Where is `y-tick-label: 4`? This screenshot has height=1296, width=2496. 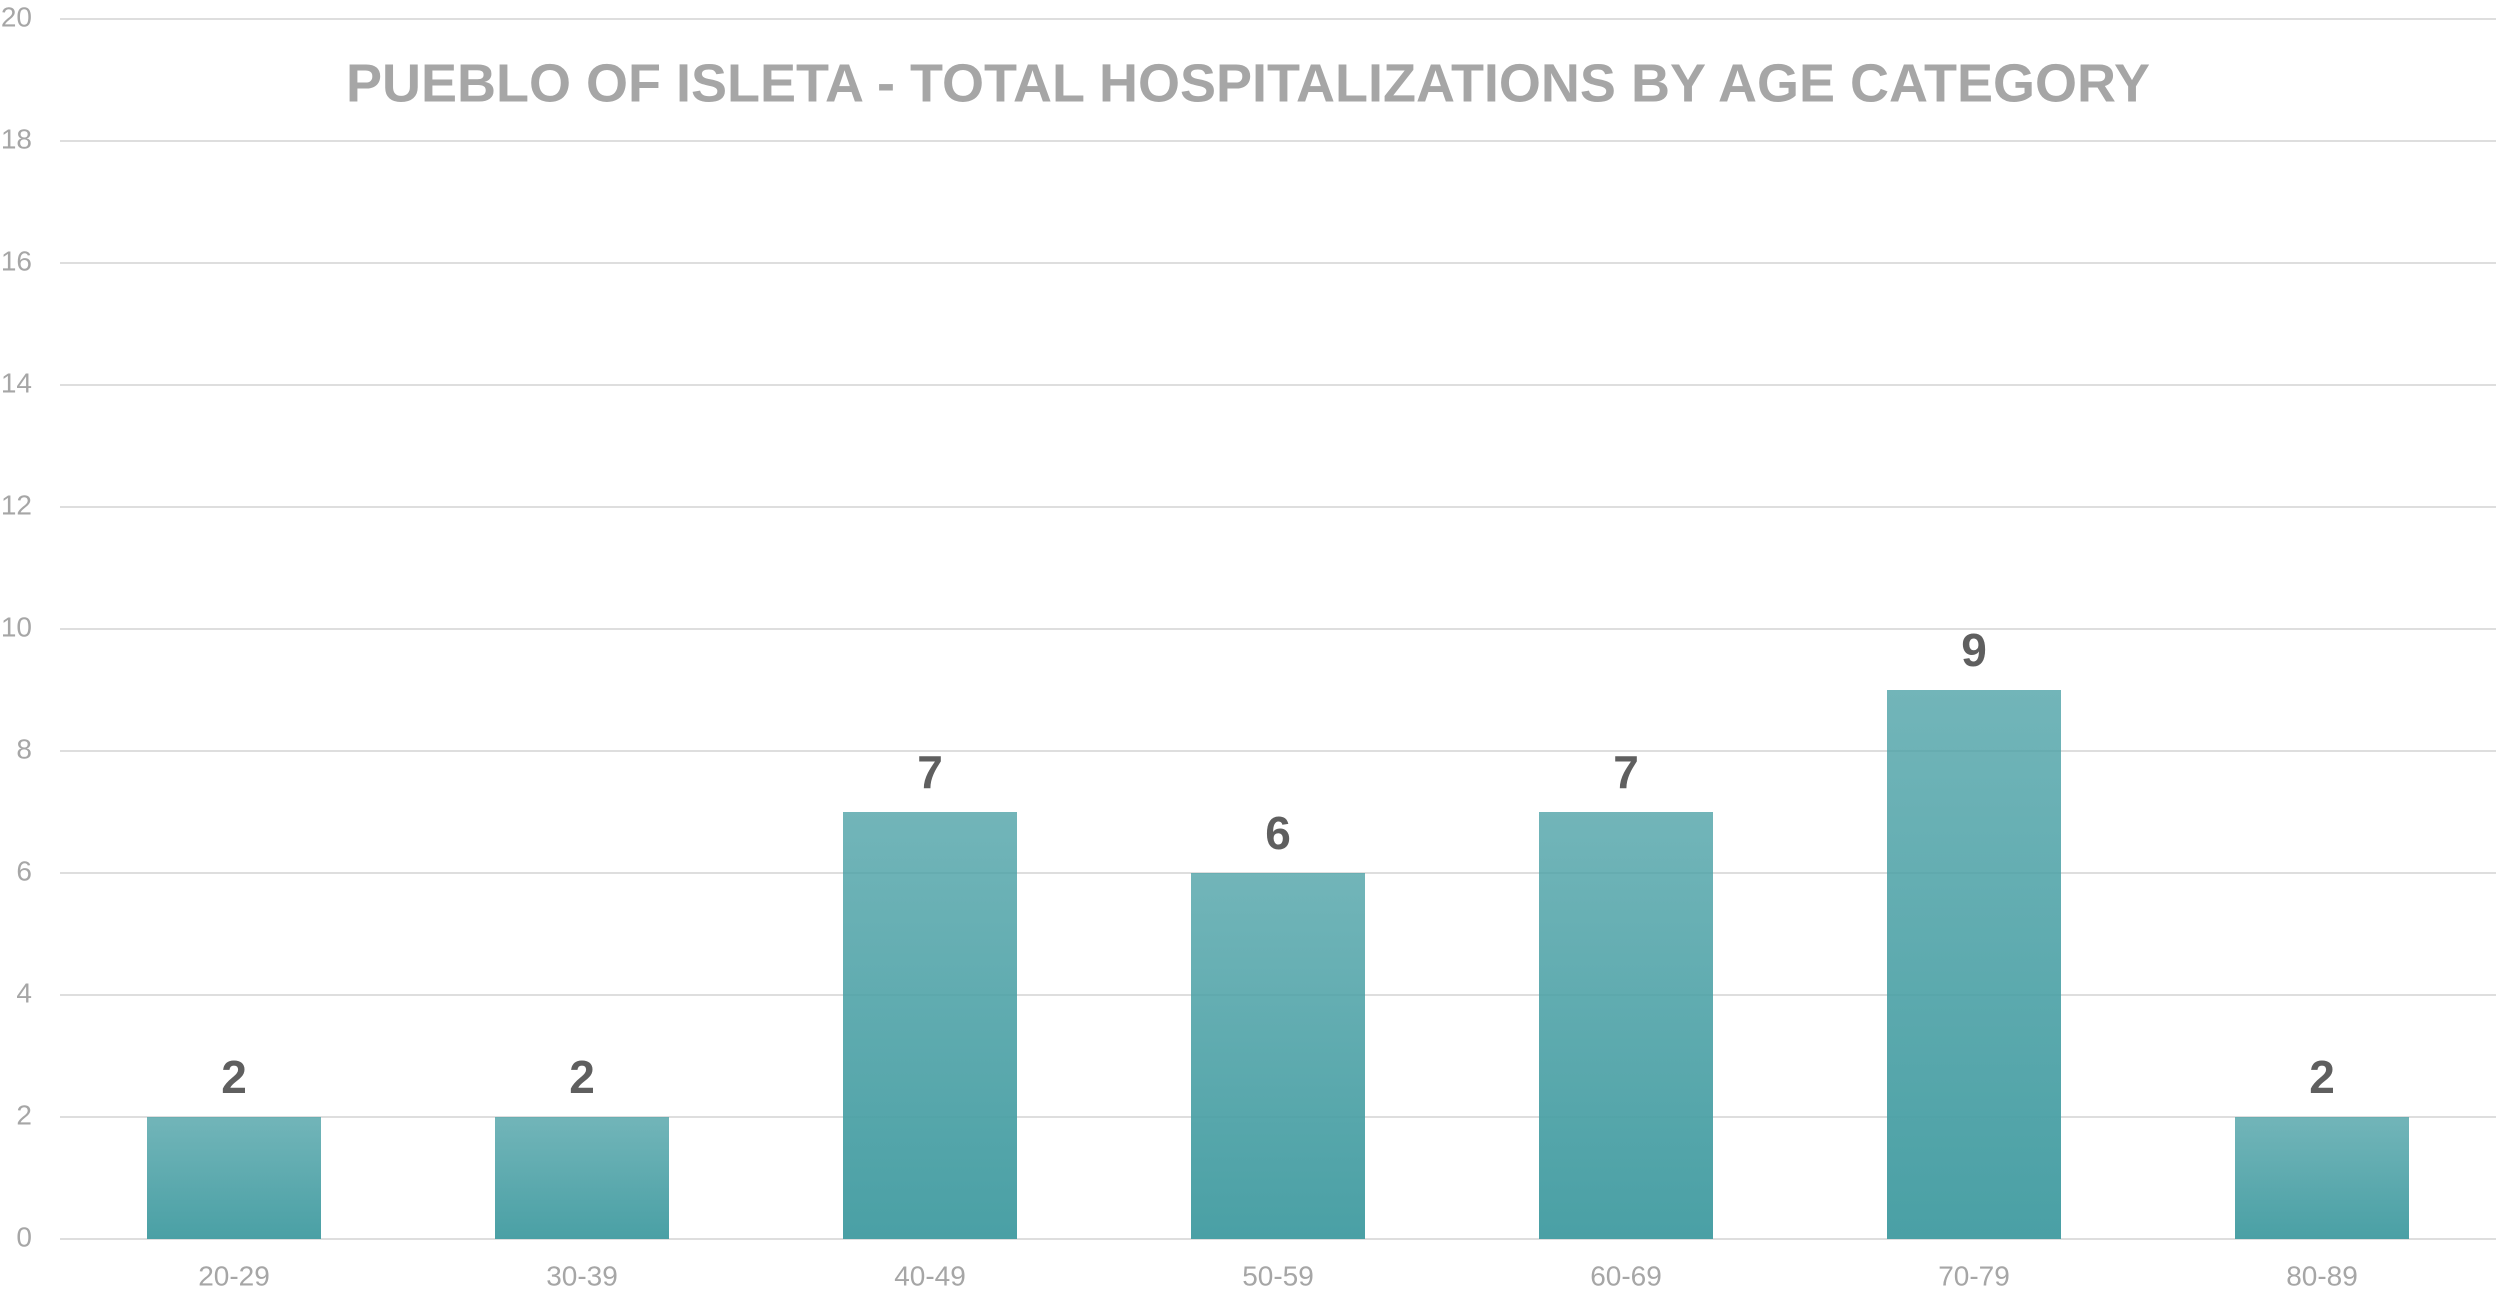 y-tick-label: 4 is located at coordinates (24, 992).